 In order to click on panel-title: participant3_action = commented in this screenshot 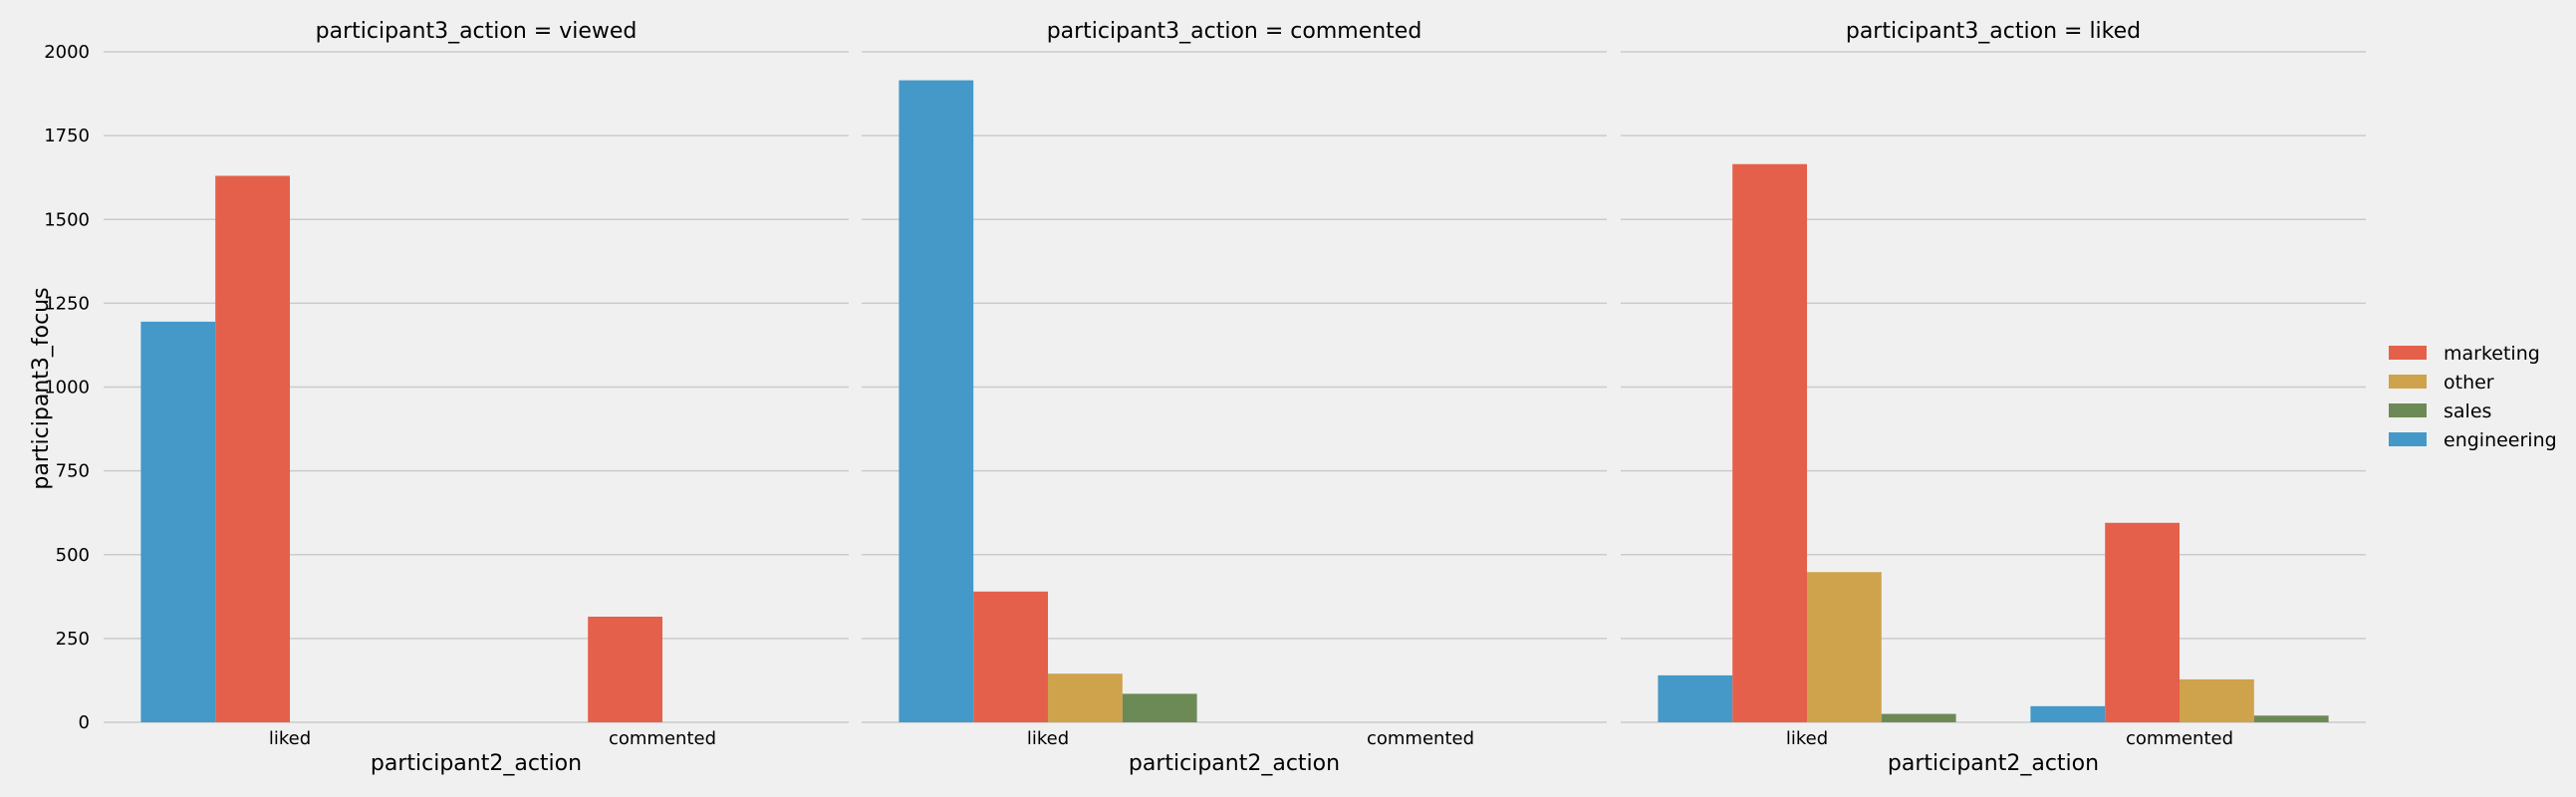, I will do `click(1234, 32)`.